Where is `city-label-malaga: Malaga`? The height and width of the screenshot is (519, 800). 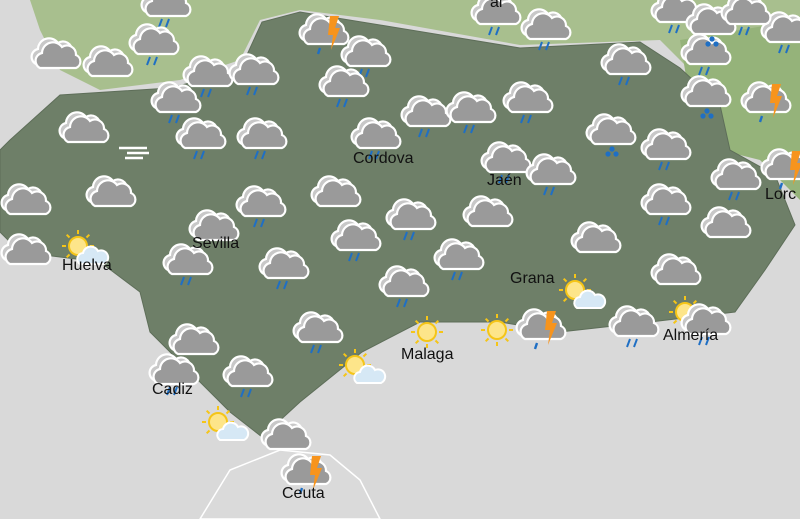
city-label-malaga: Malaga is located at coordinates (427, 354).